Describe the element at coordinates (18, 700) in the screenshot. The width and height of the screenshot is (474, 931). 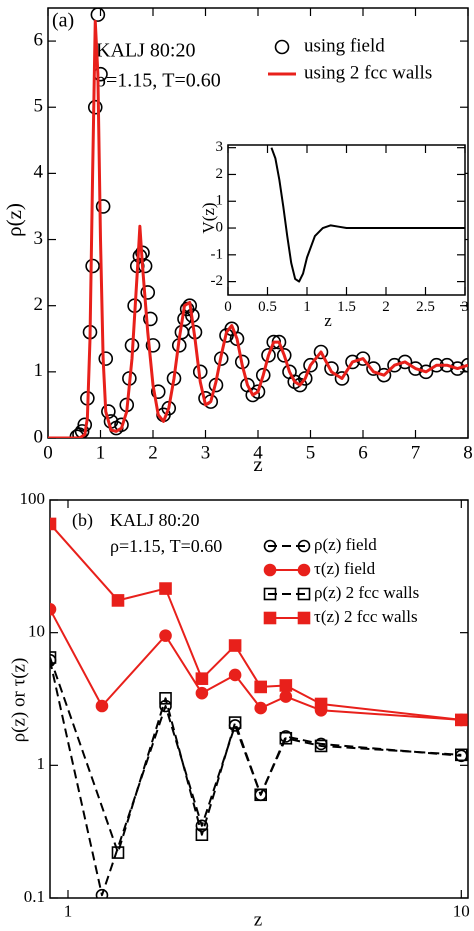
I see `y-axis-label: ρ(z) or τ(z)` at that location.